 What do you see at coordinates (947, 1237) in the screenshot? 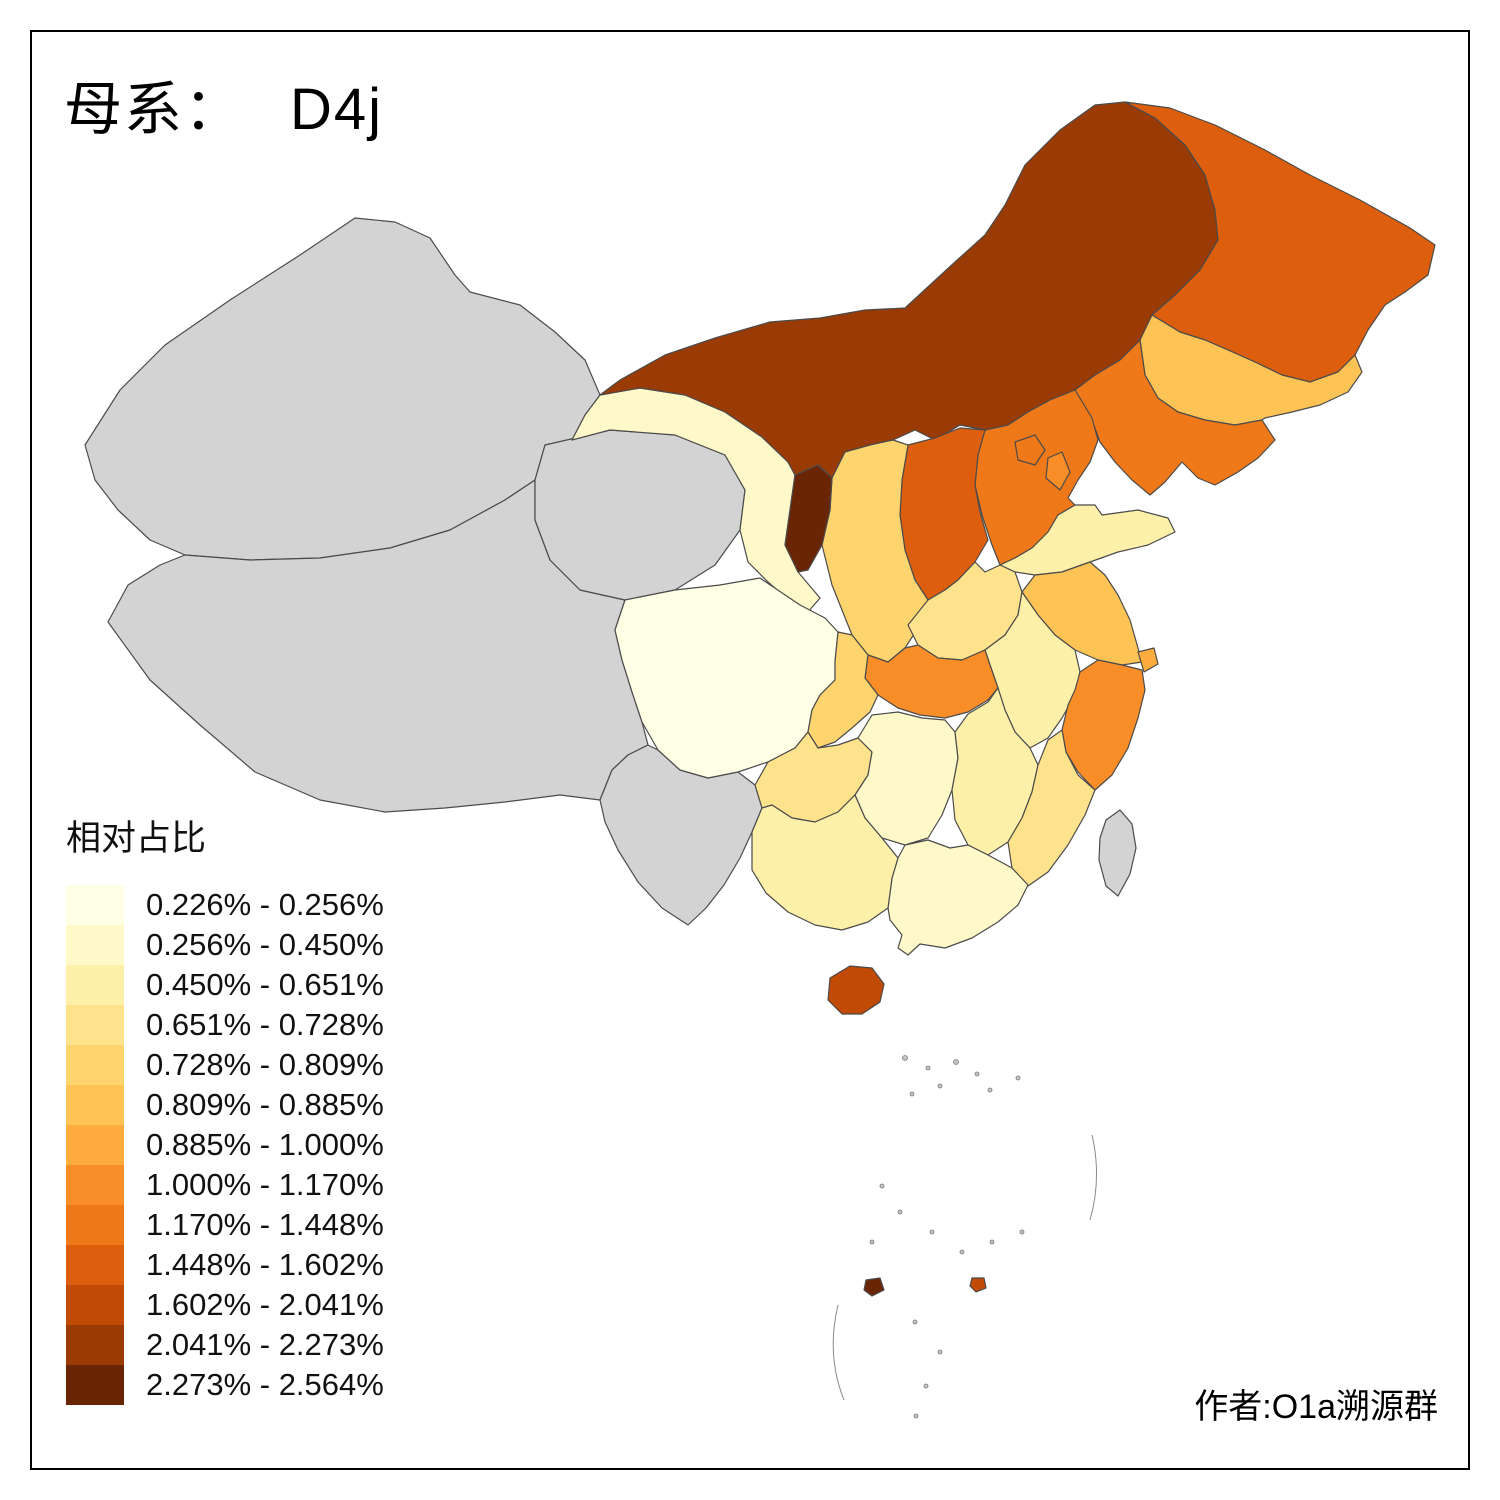
I see `south-china-sea-islands` at bounding box center [947, 1237].